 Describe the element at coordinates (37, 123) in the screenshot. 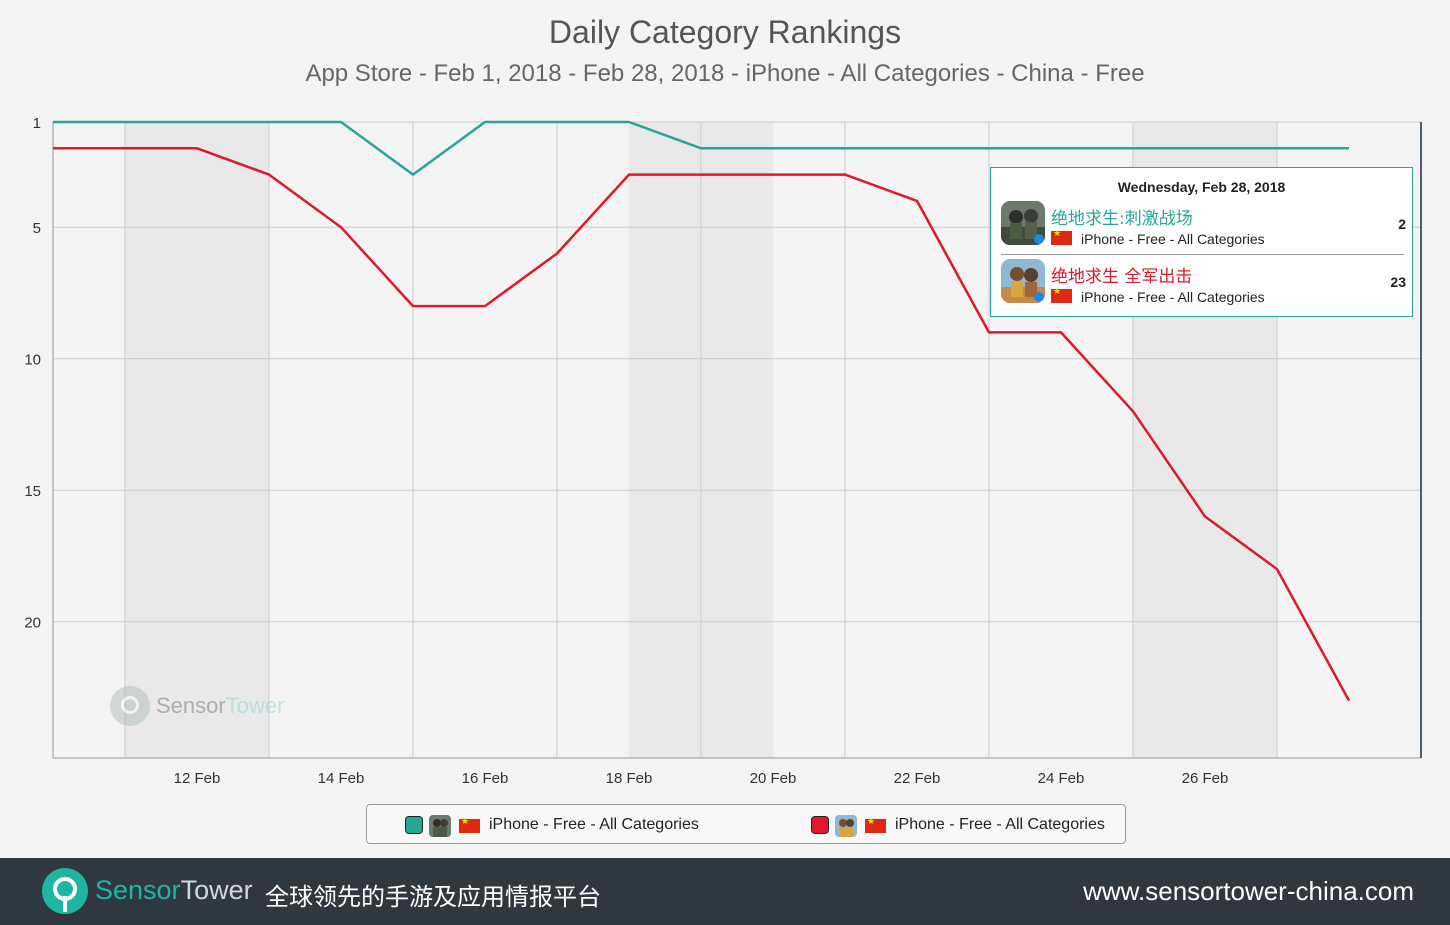

I see `y-tick-label: 1` at that location.